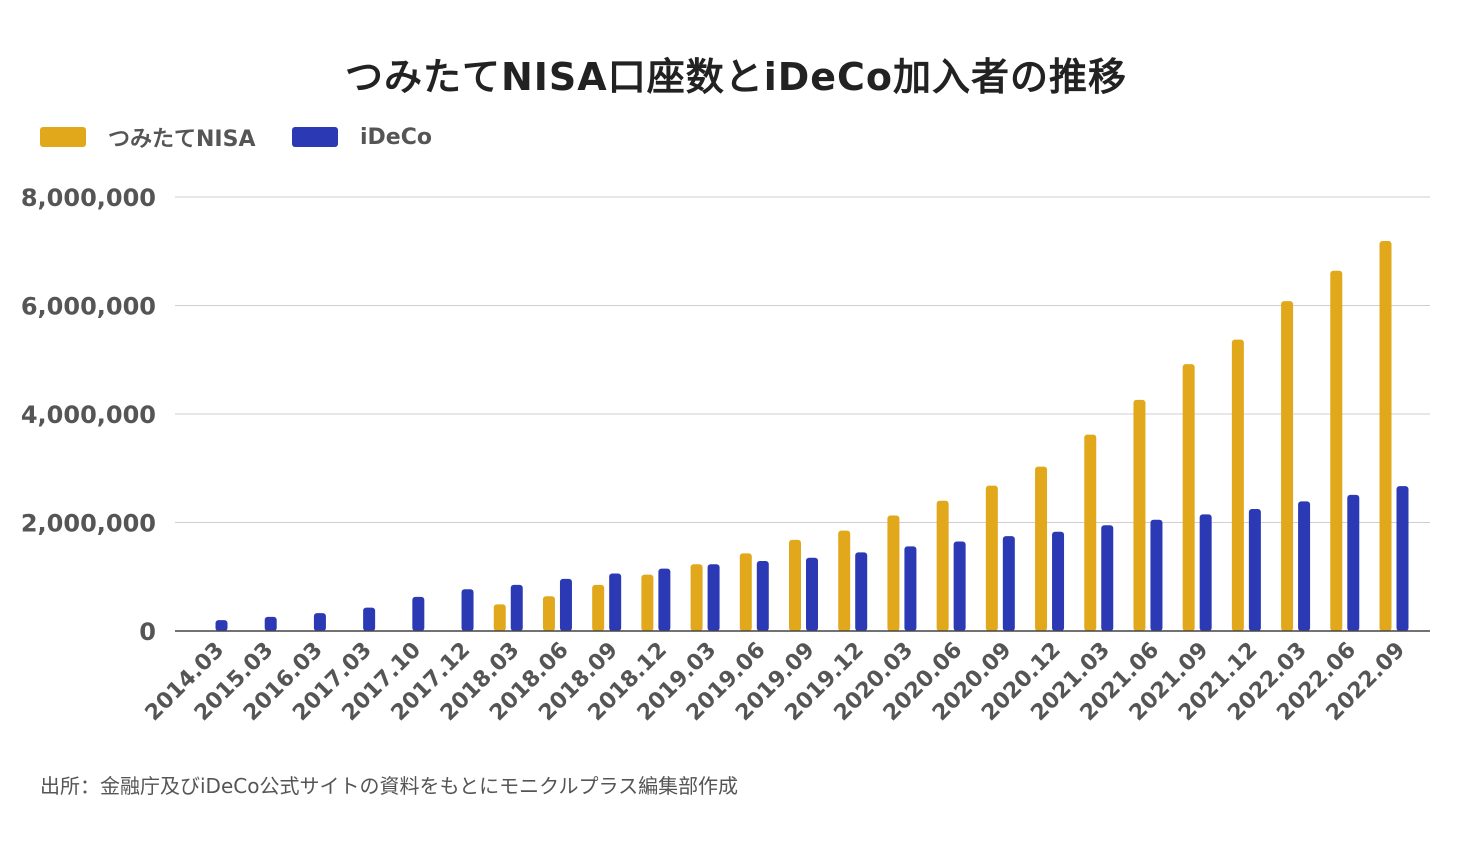 The height and width of the screenshot is (846, 1472). I want to click on legend-swatch-ideco, so click(315, 137).